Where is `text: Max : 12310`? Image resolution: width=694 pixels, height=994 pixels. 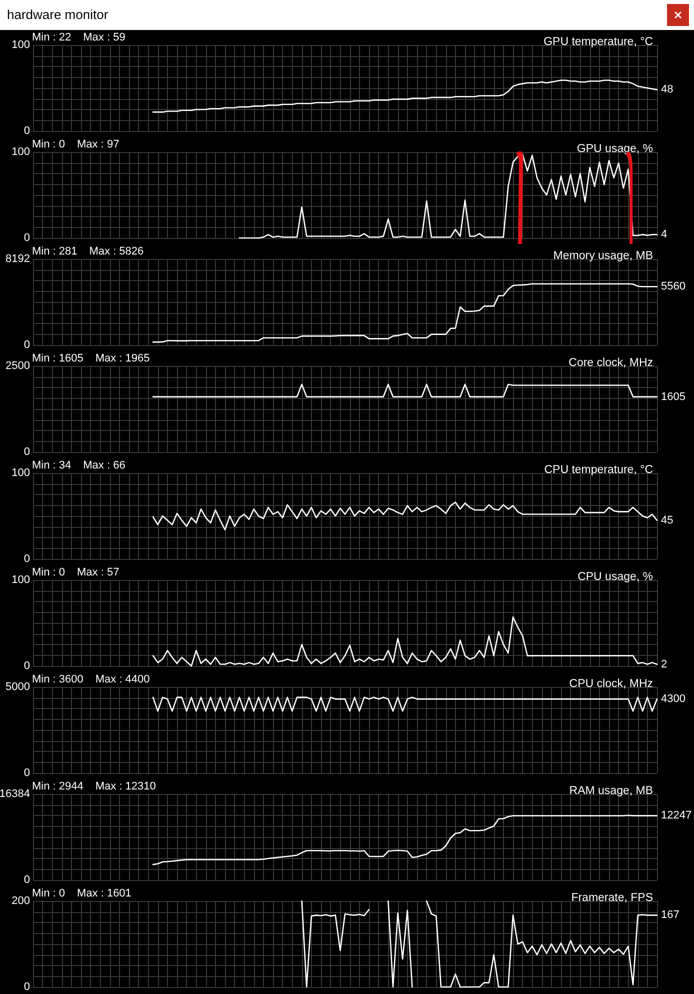
text: Max : 12310 is located at coordinates (125, 786).